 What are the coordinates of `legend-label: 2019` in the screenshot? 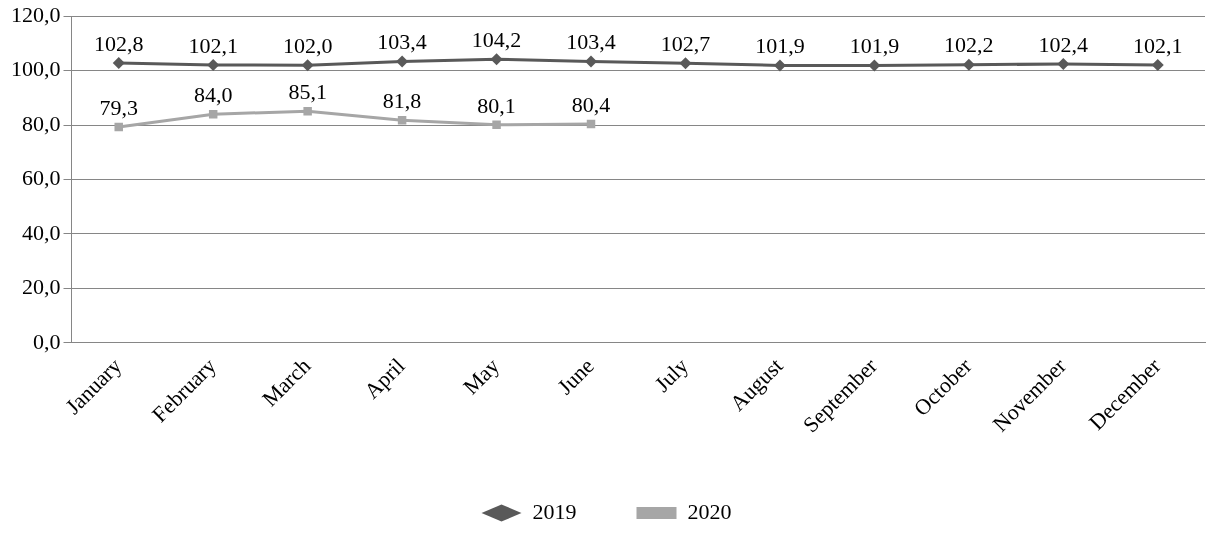 It's located at (554, 511).